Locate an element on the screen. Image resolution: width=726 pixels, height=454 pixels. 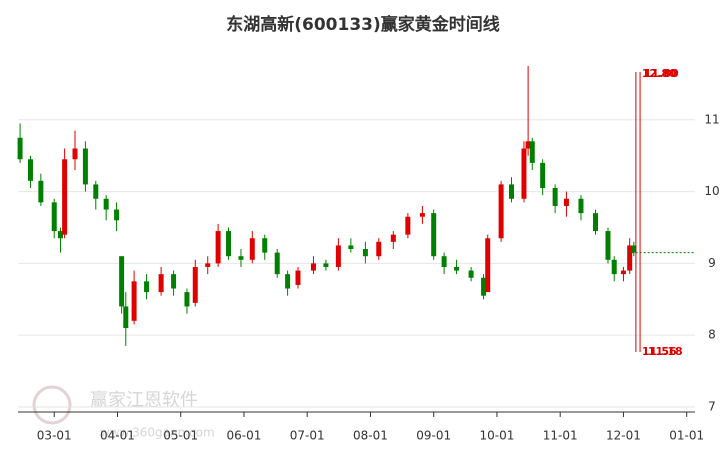
x-tick-label: 07-01 is located at coordinates (307, 436).